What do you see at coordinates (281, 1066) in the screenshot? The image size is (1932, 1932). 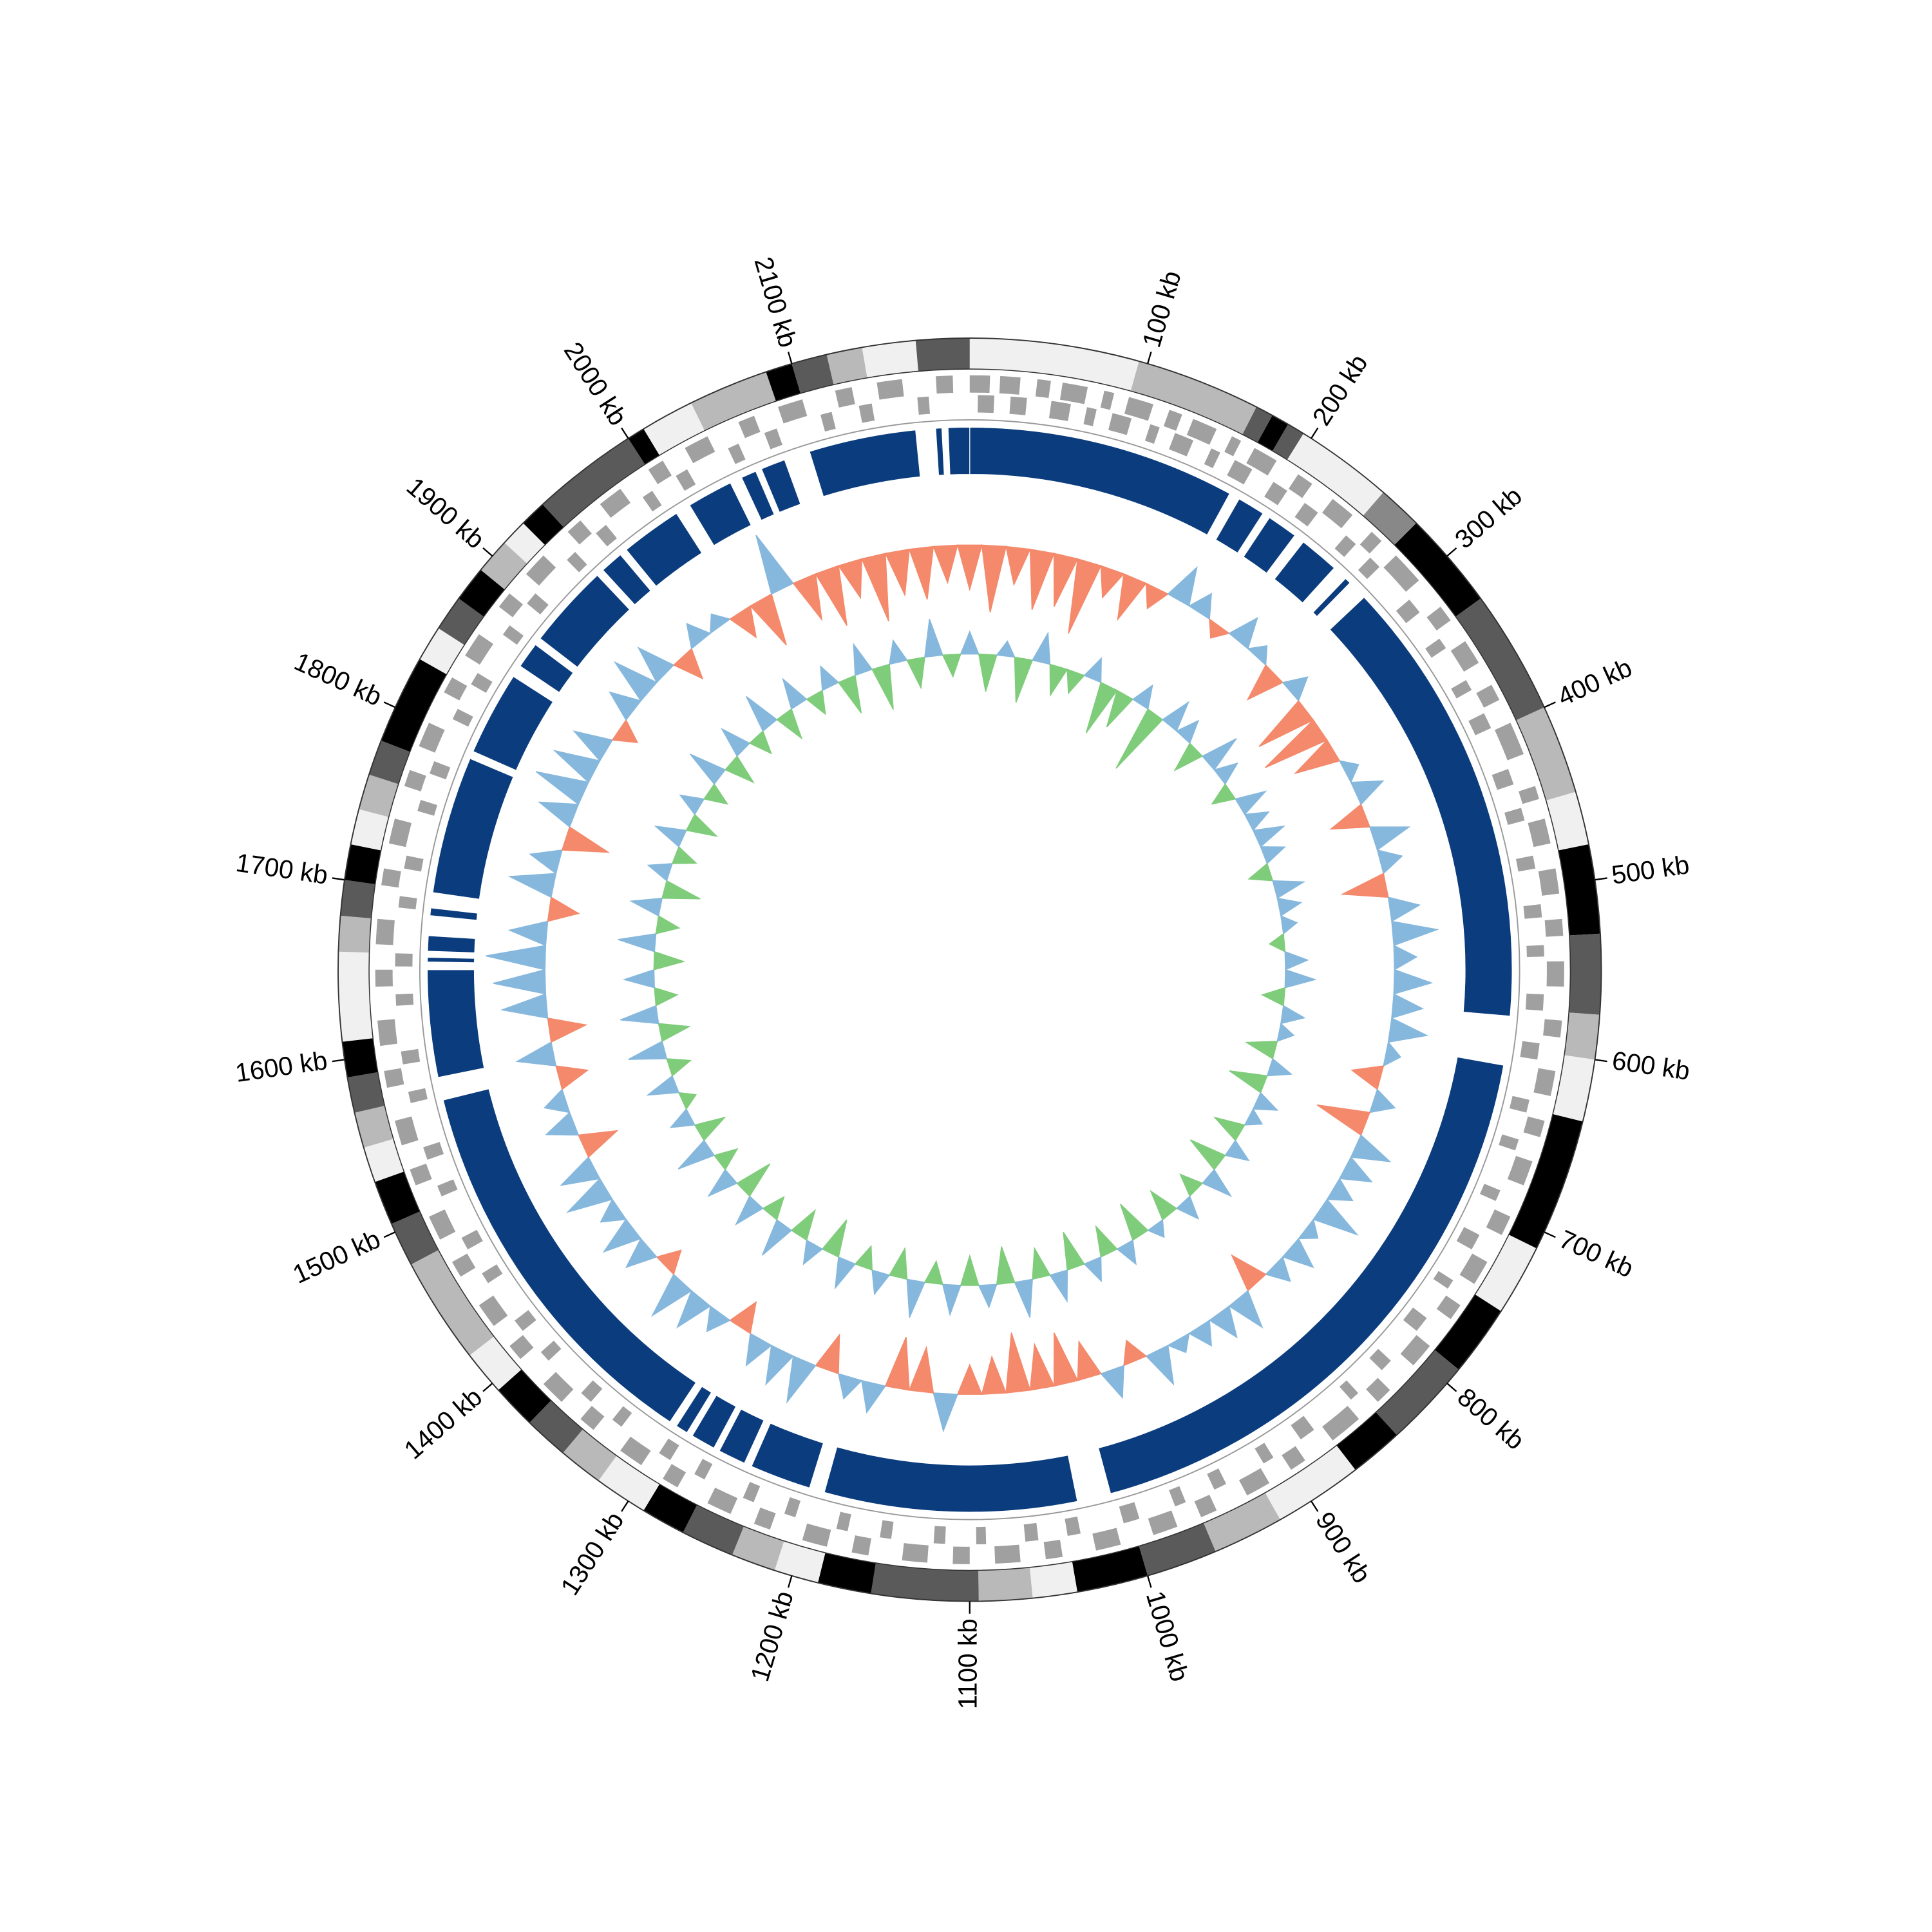 I see `tick-label: 1600 kb` at bounding box center [281, 1066].